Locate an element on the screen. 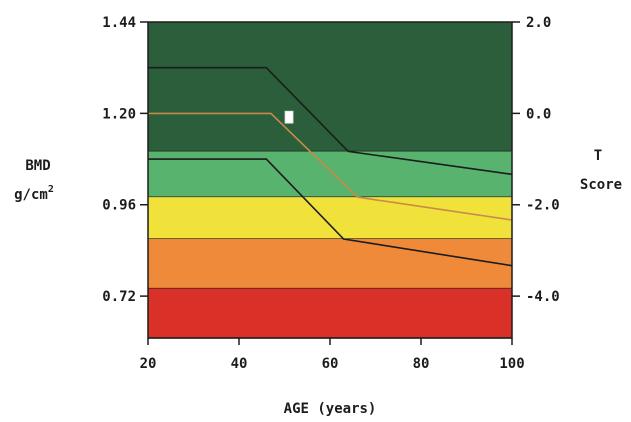 The width and height of the screenshot is (631, 422). y-tick-label: 0.96 is located at coordinates (119, 206).